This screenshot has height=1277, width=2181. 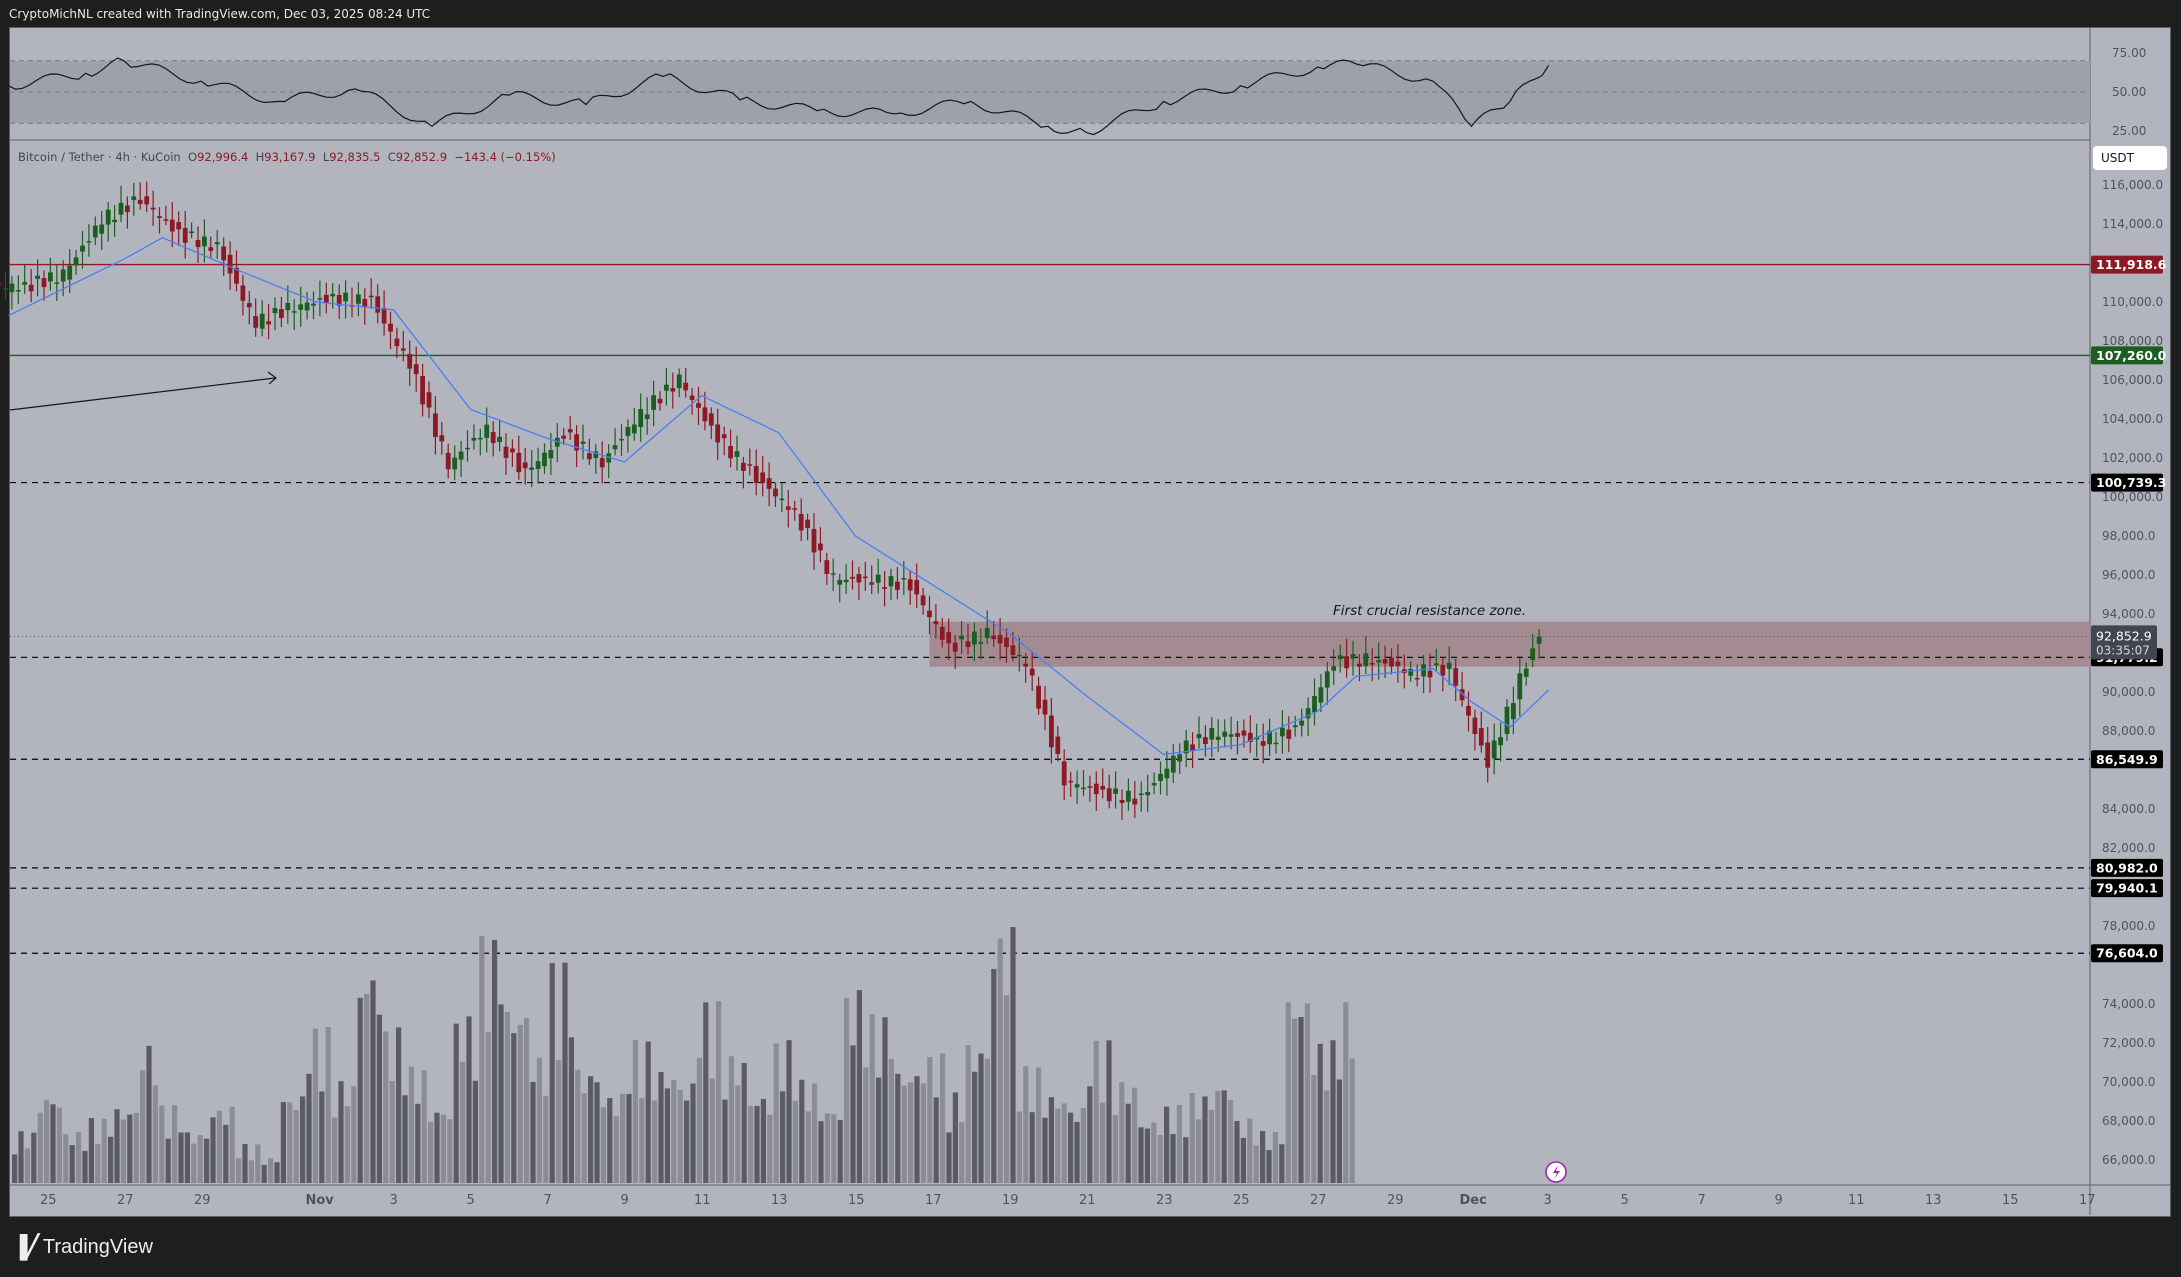 What do you see at coordinates (779, 96) in the screenshot?
I see `rsi-line` at bounding box center [779, 96].